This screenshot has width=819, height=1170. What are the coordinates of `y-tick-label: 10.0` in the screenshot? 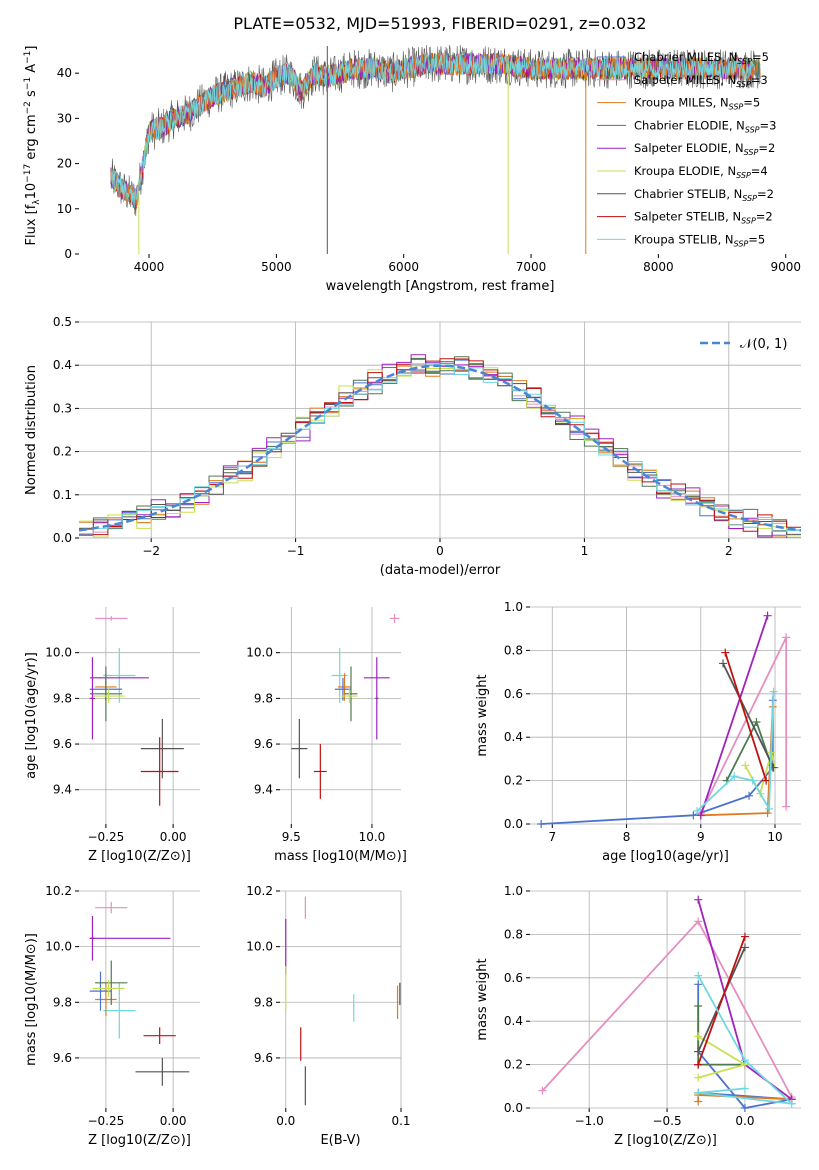 It's located at (259, 653).